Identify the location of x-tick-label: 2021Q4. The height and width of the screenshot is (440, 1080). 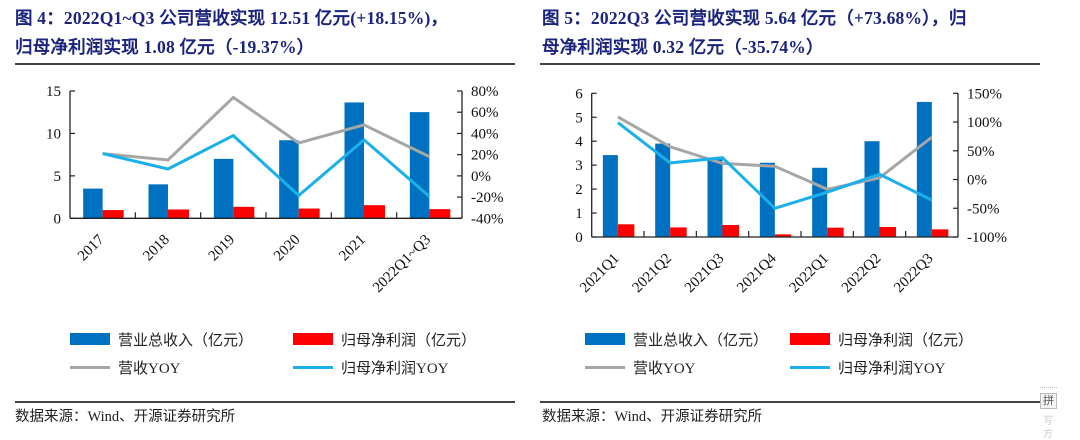
(757, 273).